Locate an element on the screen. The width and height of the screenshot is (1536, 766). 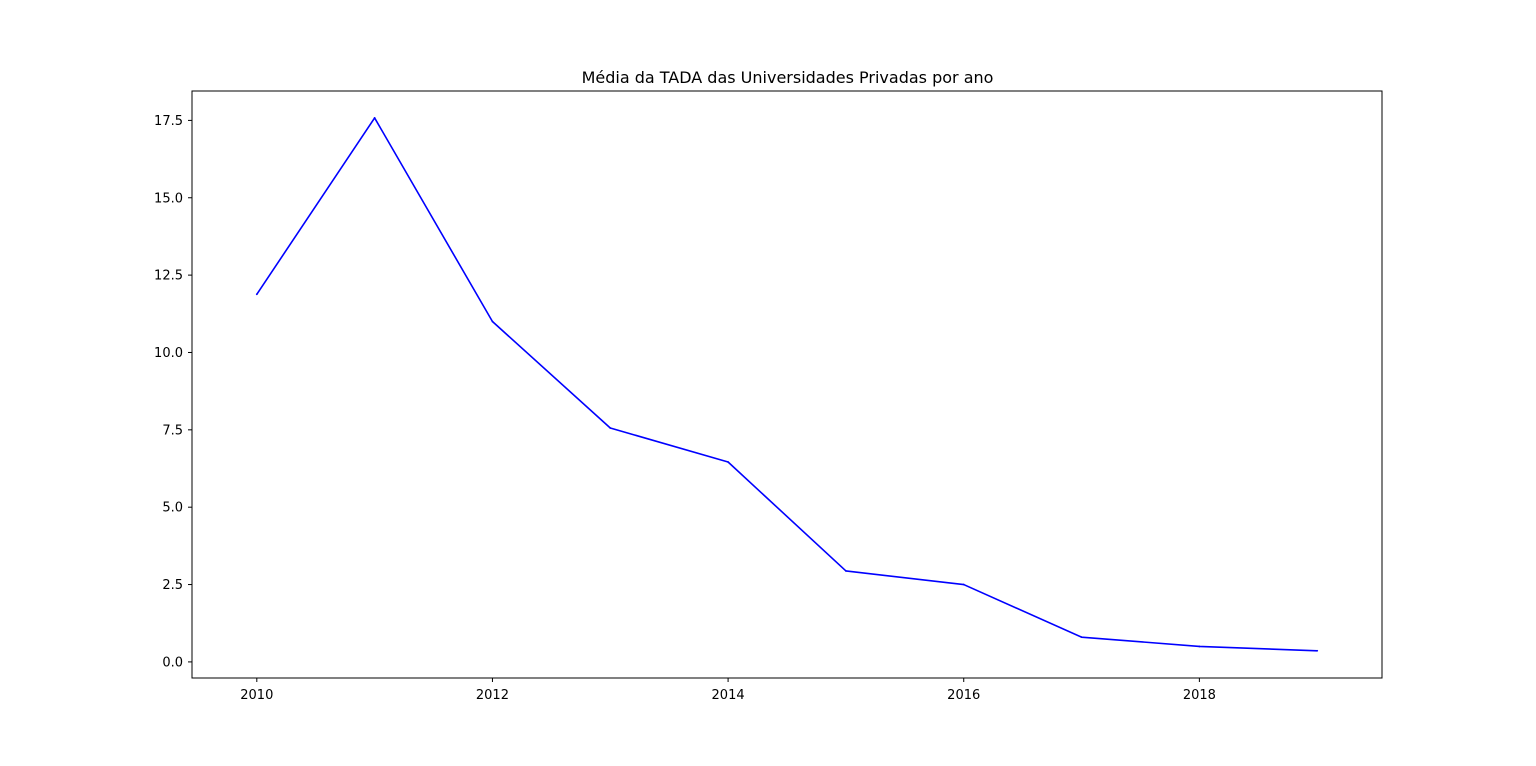
x-tick-label: 2012 is located at coordinates (492, 695).